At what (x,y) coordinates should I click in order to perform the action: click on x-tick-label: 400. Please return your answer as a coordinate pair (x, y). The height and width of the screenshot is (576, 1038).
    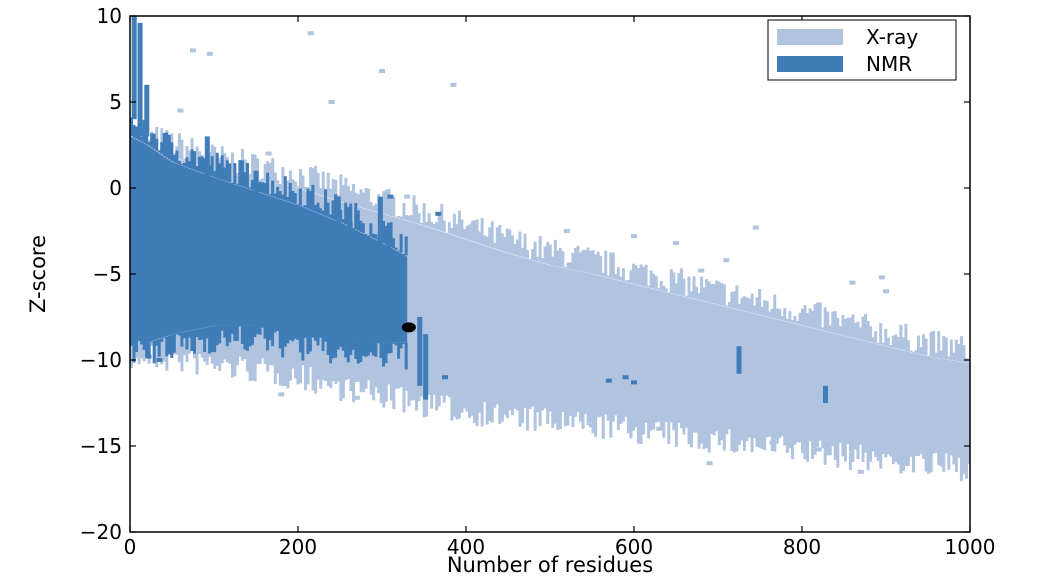
    Looking at the image, I should click on (466, 547).